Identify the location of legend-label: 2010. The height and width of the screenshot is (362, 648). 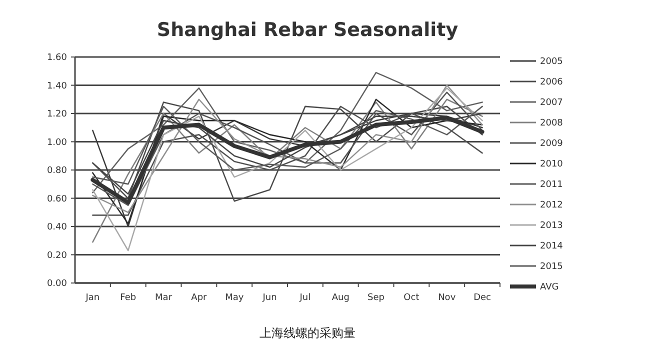
(552, 165).